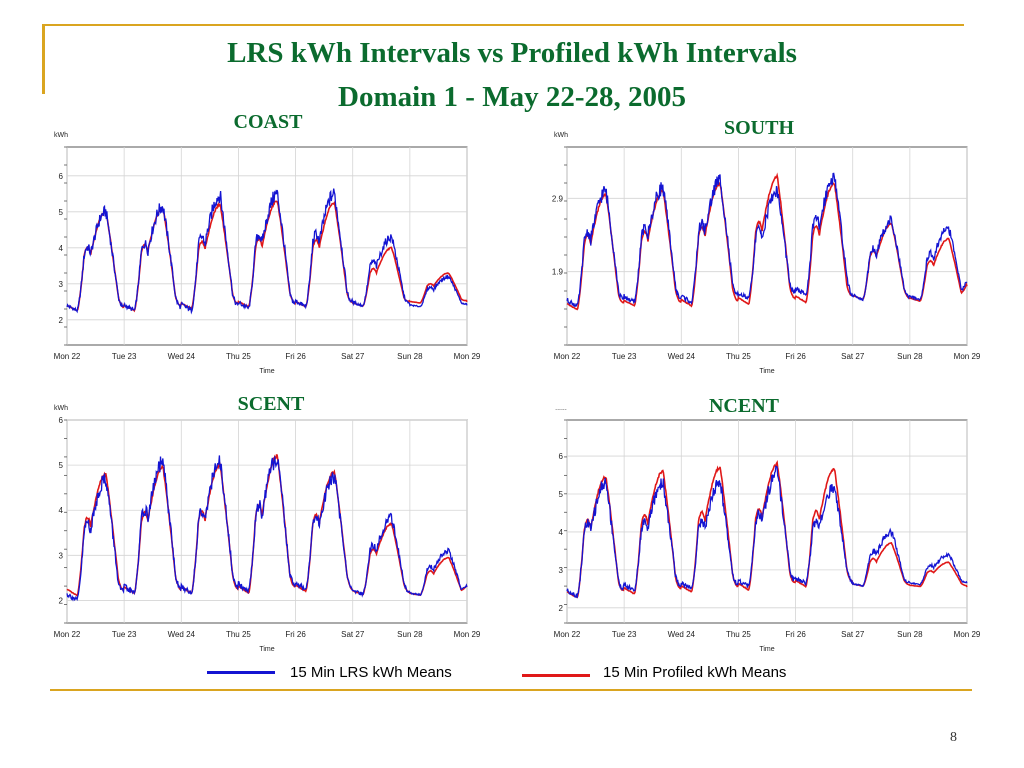 The height and width of the screenshot is (768, 1024). I want to click on page-number: 8, so click(953, 737).